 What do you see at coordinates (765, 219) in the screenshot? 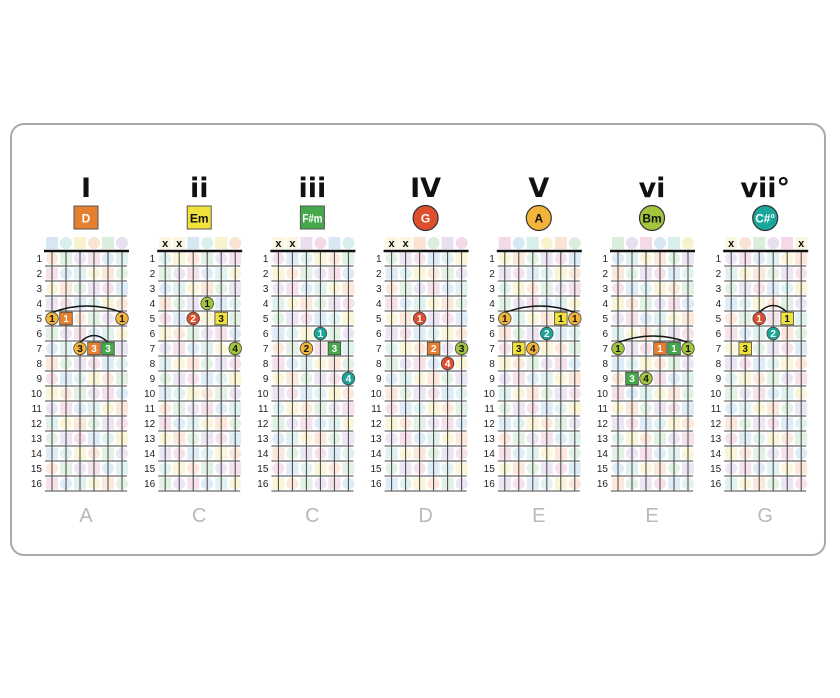
I see `chord-name: C#°` at bounding box center [765, 219].